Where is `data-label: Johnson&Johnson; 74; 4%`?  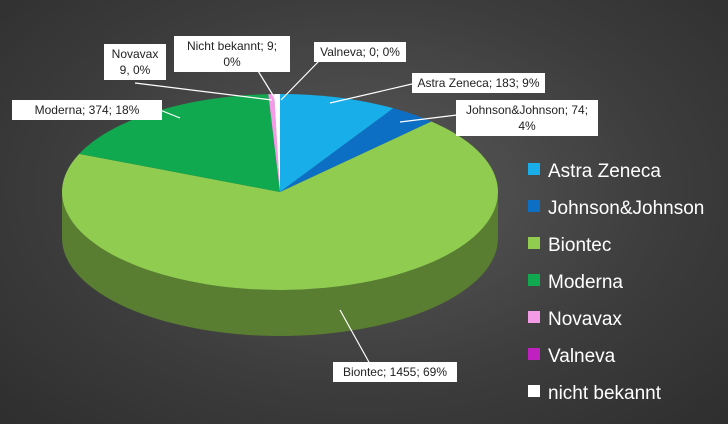
data-label: Johnson&Johnson; 74; 4% is located at coordinates (527, 118).